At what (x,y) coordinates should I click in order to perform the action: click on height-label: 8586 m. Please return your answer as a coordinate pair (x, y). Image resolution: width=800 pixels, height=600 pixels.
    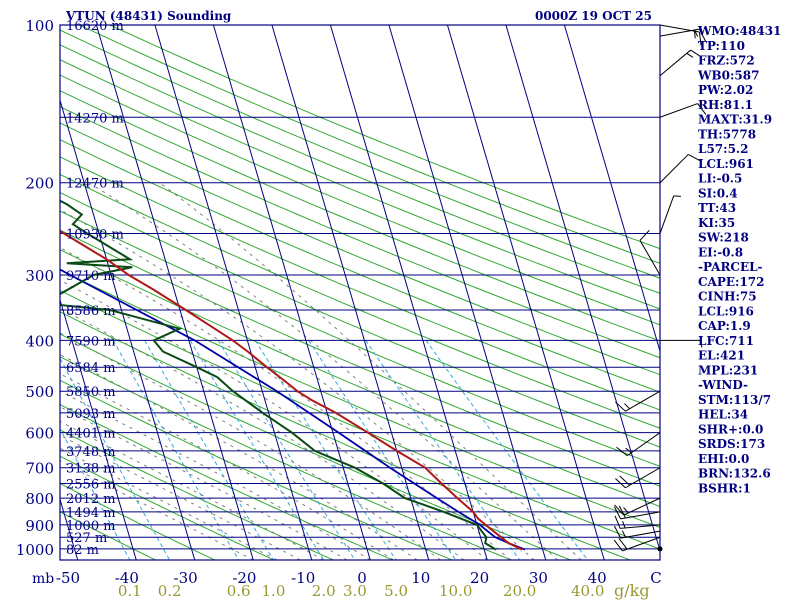
    Looking at the image, I should click on (91, 311).